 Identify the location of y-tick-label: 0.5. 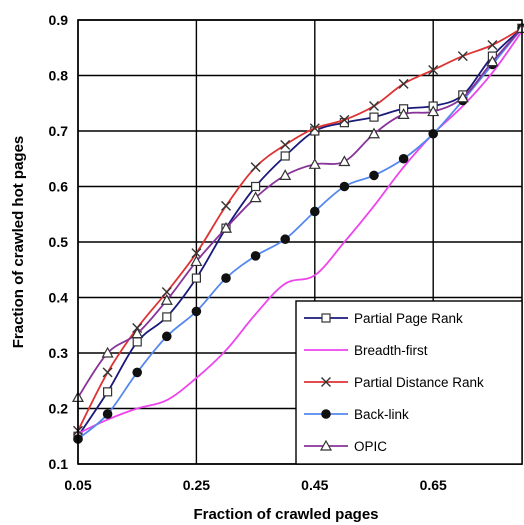
(59, 242).